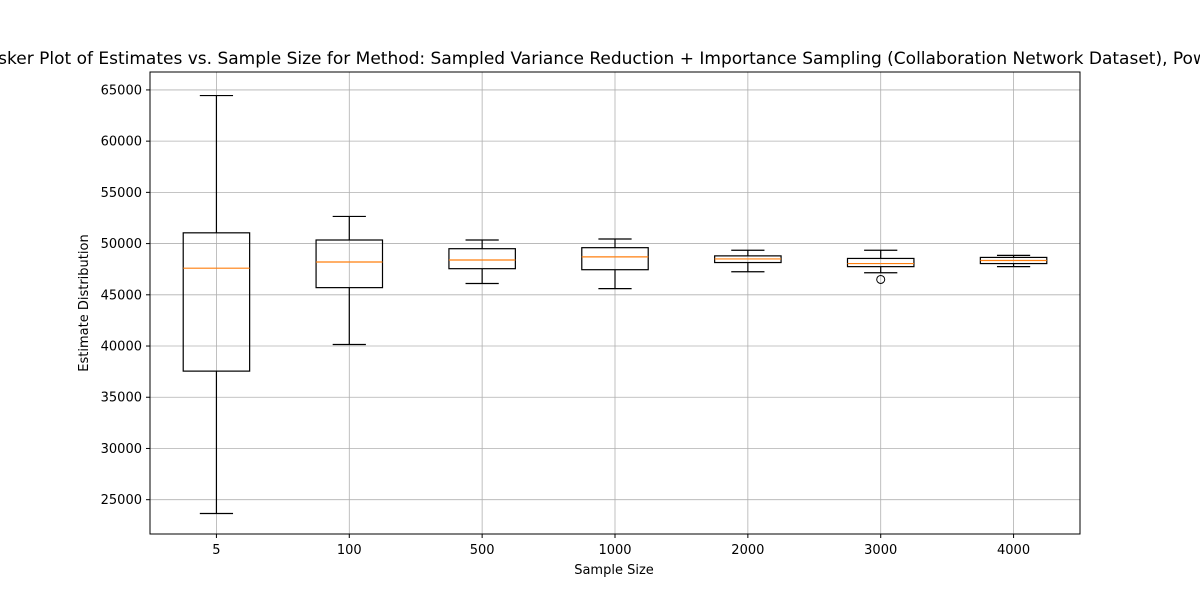  What do you see at coordinates (349, 550) in the screenshot?
I see `x-tick-label: 100` at bounding box center [349, 550].